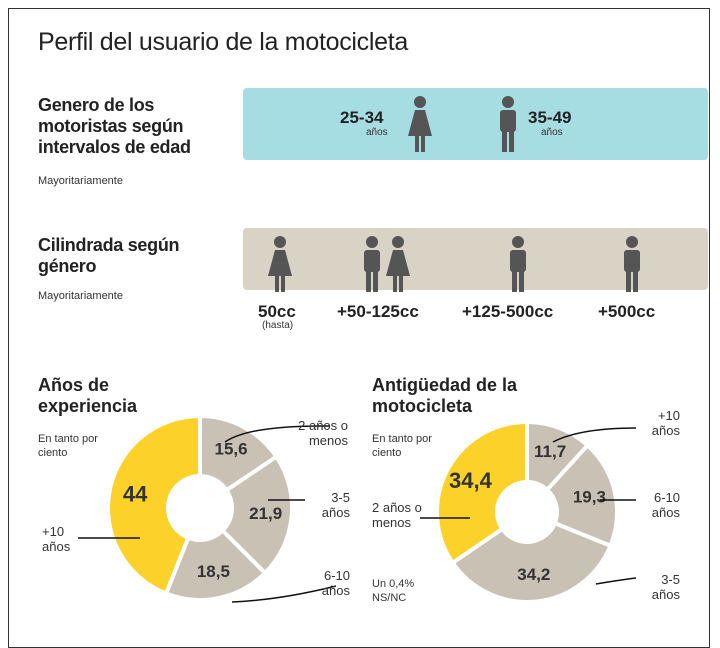 The height and width of the screenshot is (648, 720). I want to click on value-label: 15,6, so click(231, 448).